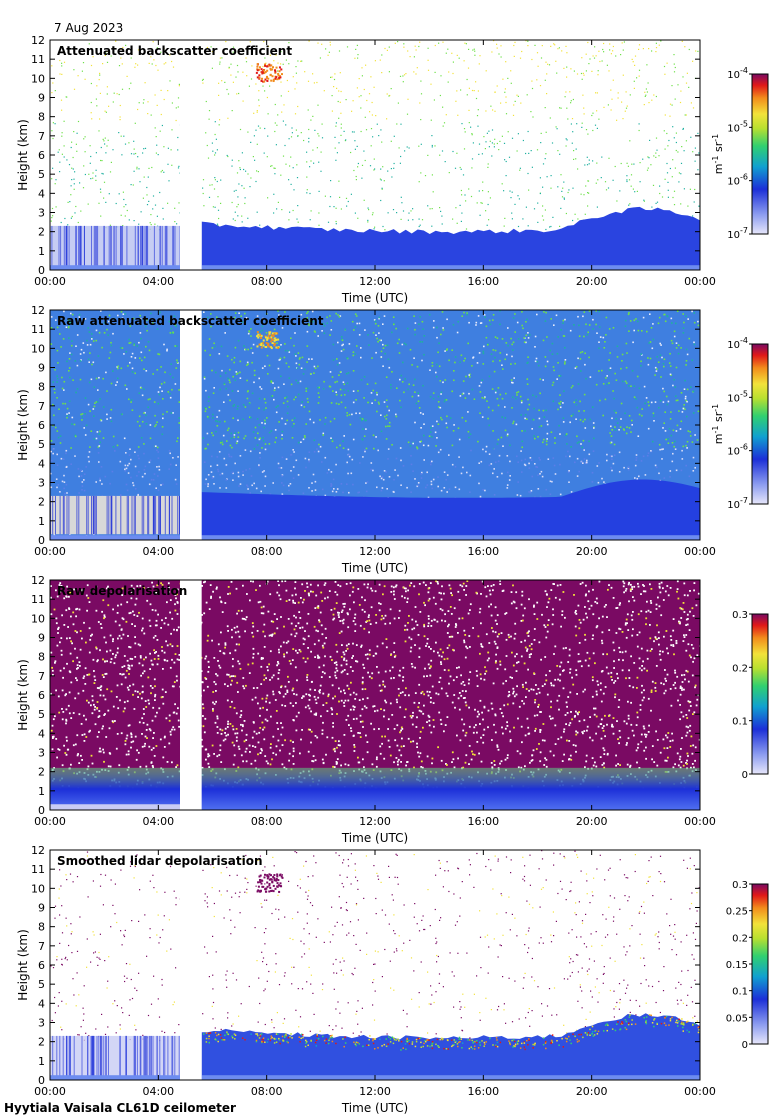 This screenshot has width=780, height=1120. I want to click on colorbar-tick-label: 0.05, so click(737, 1018).